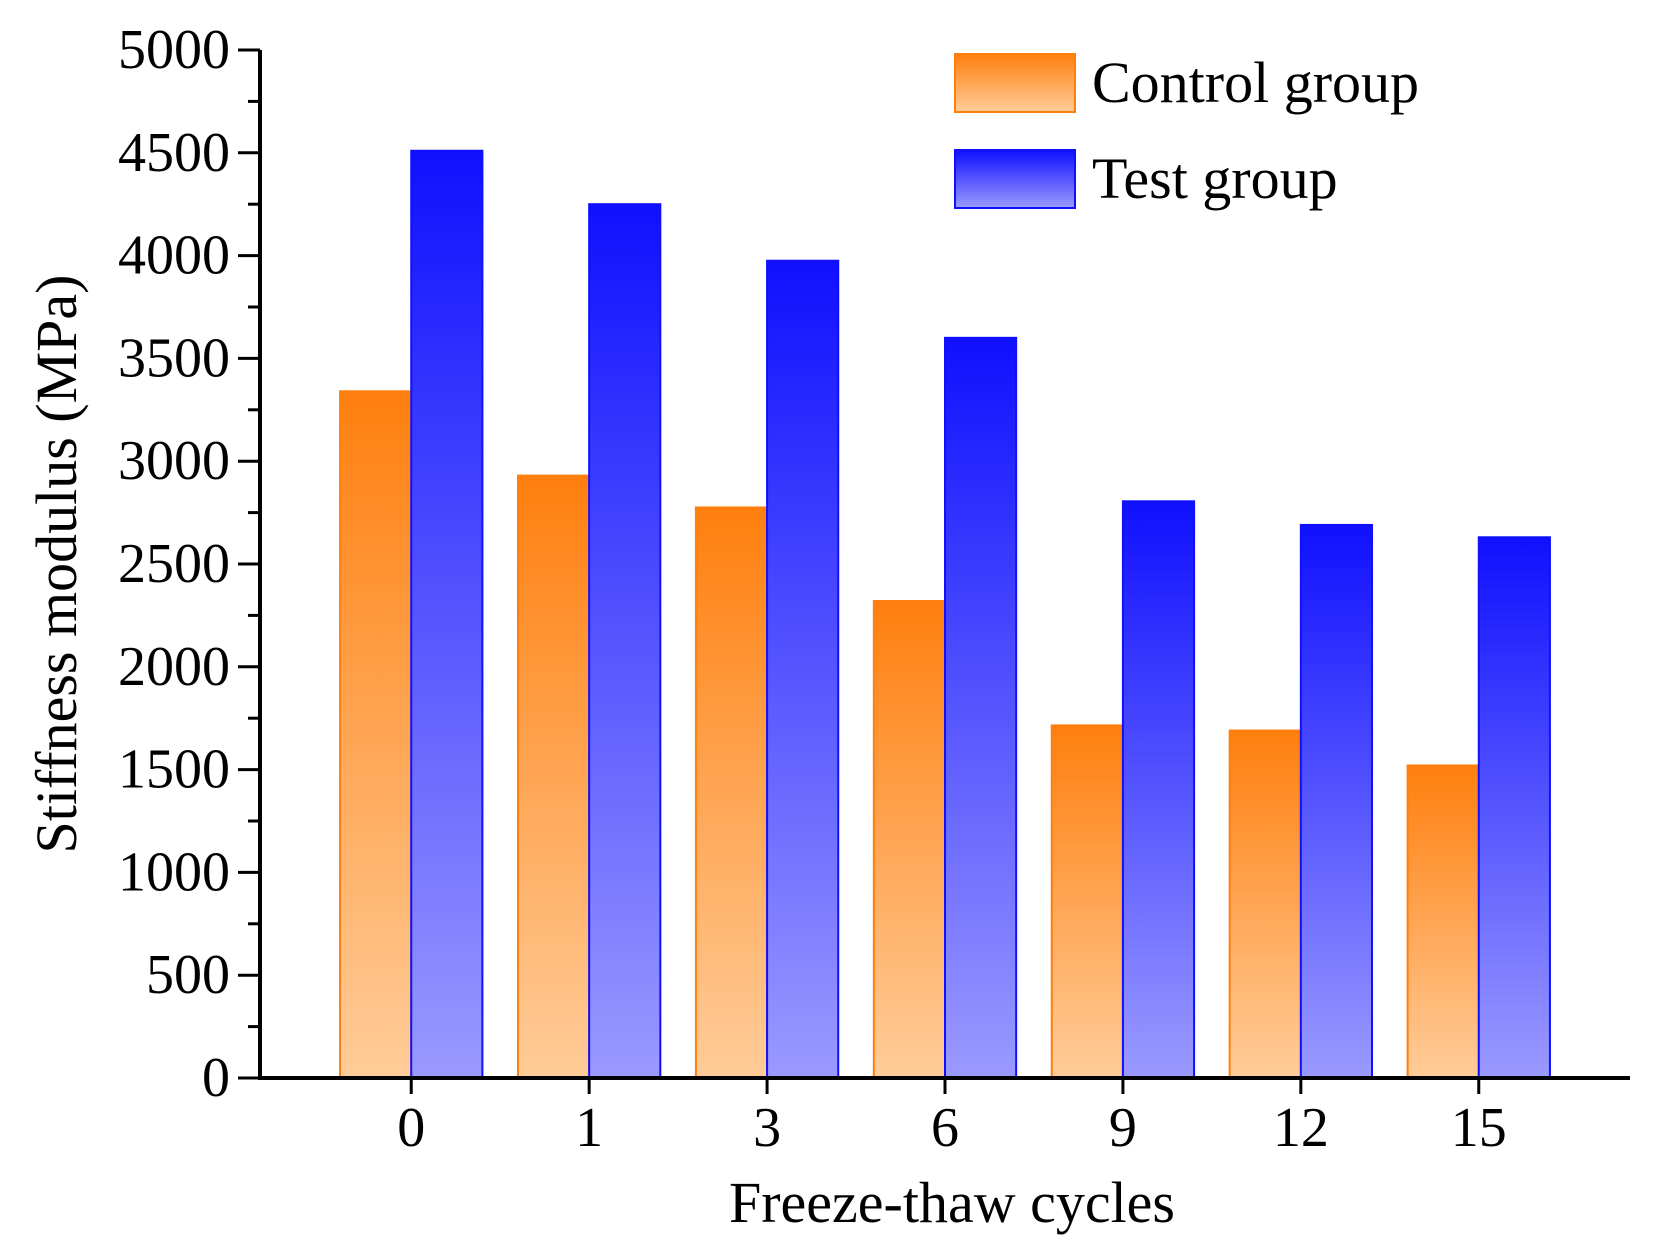 The height and width of the screenshot is (1252, 1664). What do you see at coordinates (1301, 1128) in the screenshot?
I see `x-tick-label: 12` at bounding box center [1301, 1128].